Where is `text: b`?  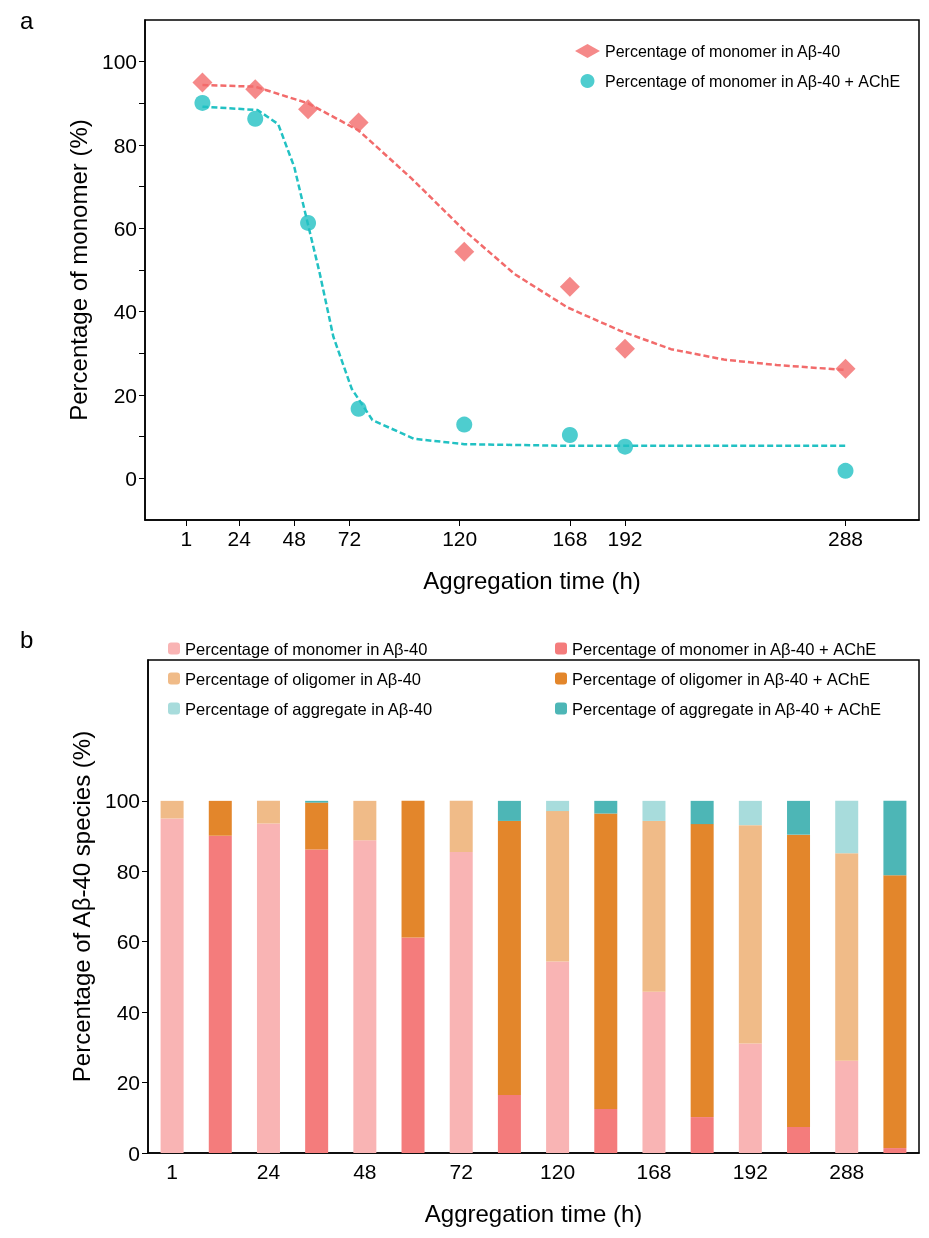 text: b is located at coordinates (27, 639).